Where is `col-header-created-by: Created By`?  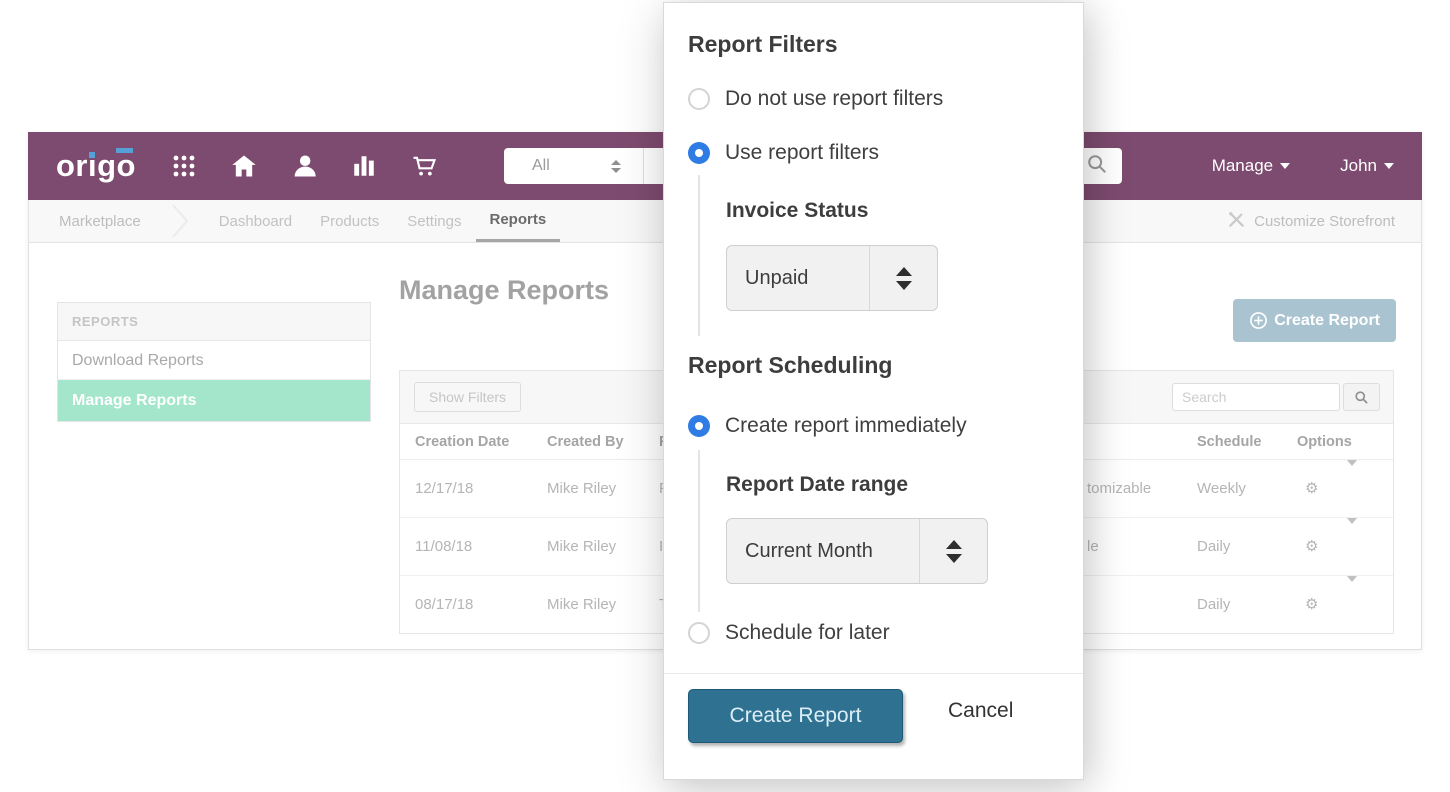
col-header-created-by: Created By is located at coordinates (585, 442).